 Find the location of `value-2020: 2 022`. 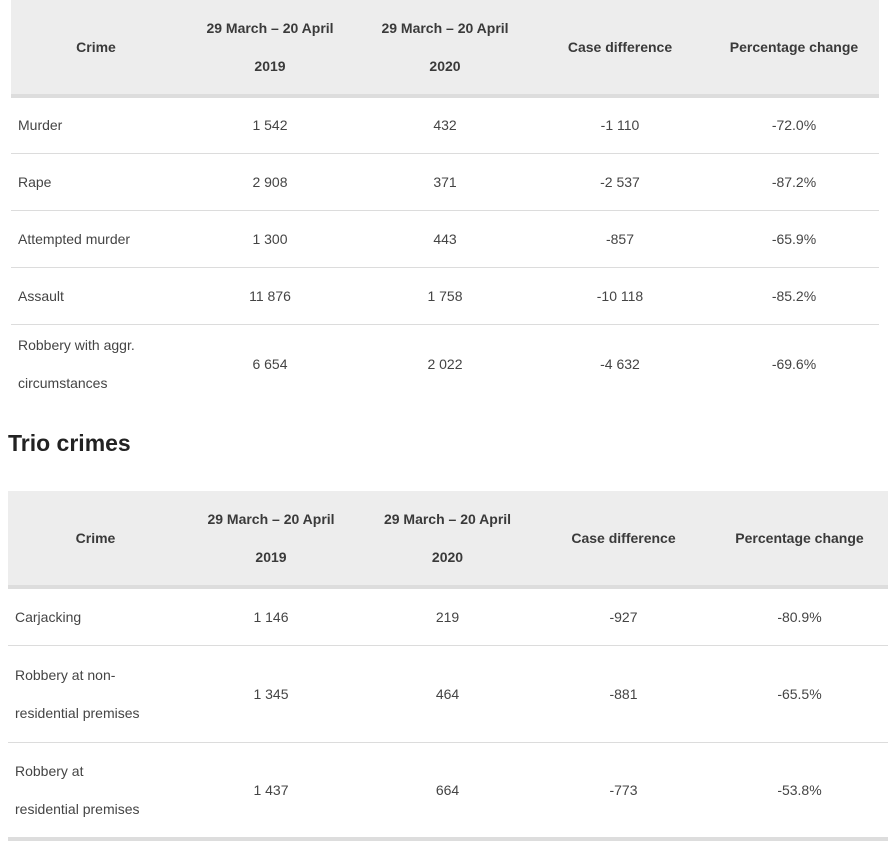

value-2020: 2 022 is located at coordinates (445, 364).